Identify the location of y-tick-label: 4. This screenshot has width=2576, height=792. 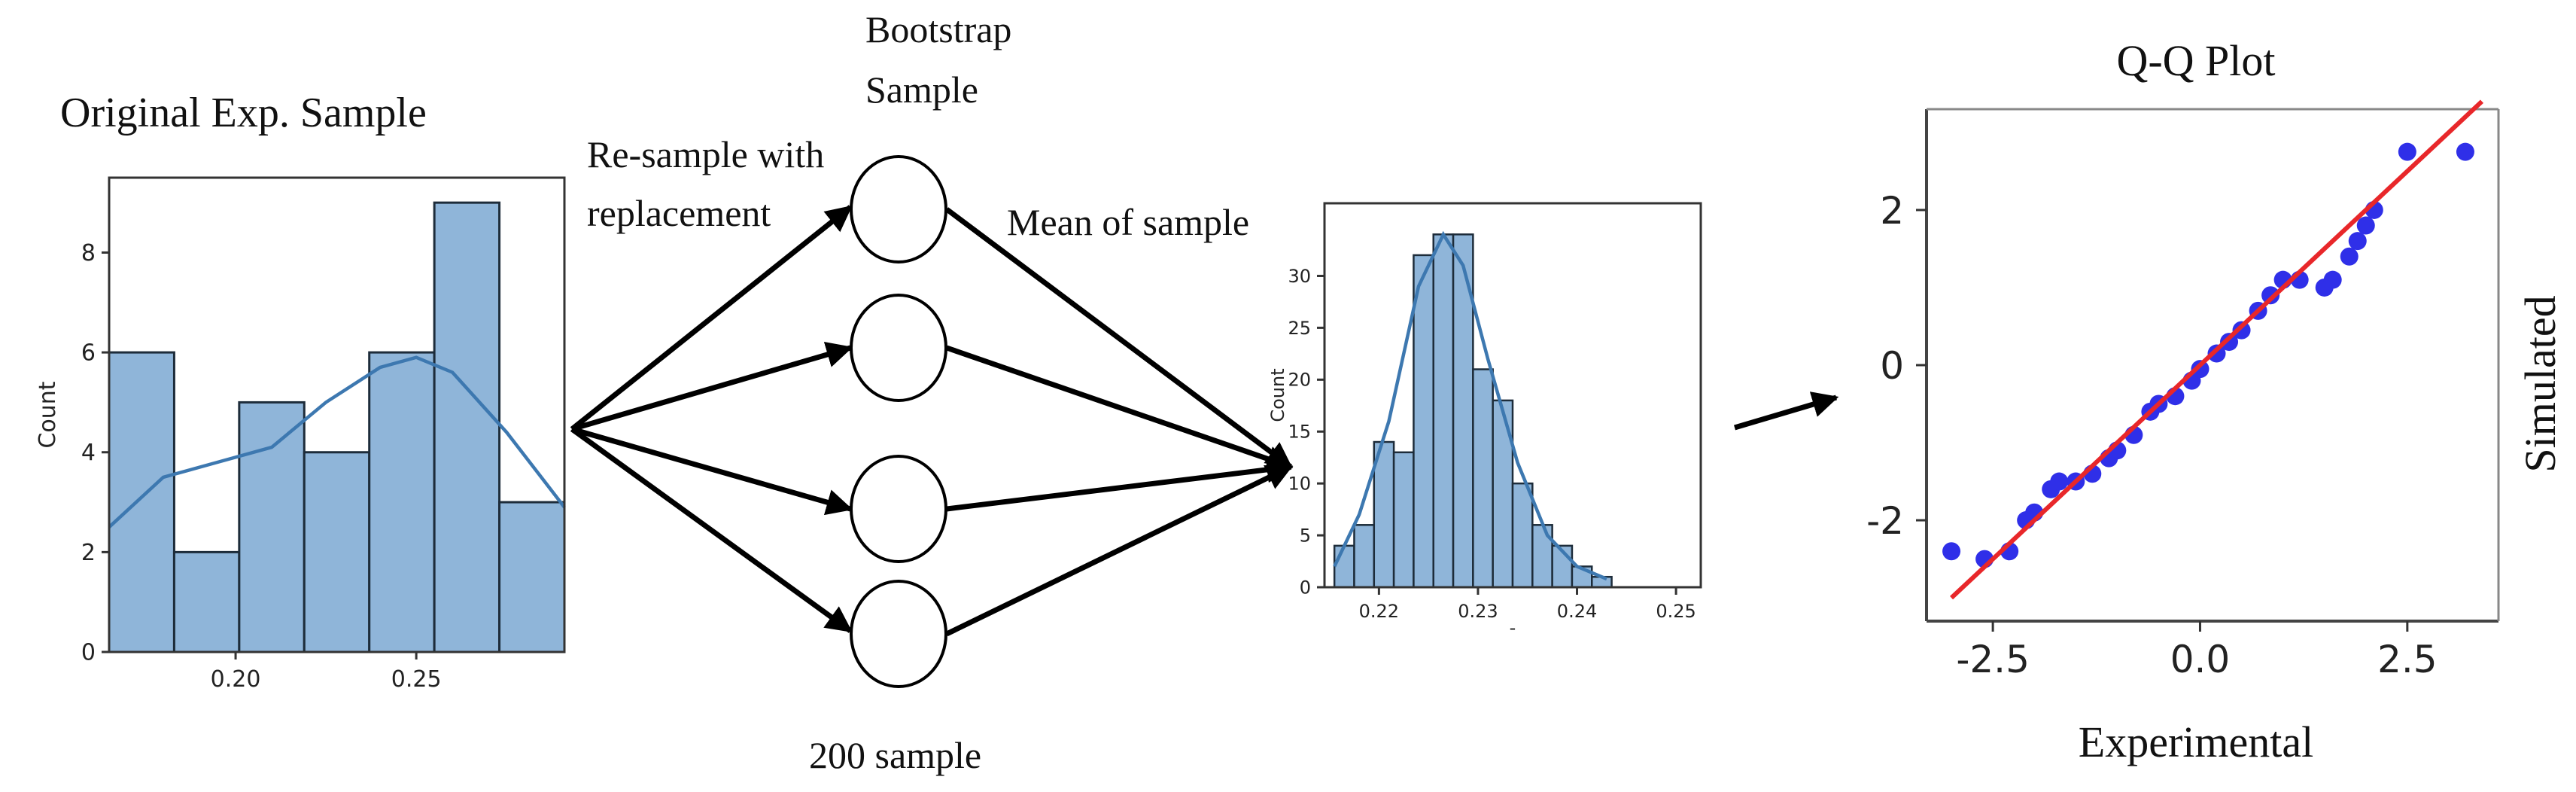
(88, 453).